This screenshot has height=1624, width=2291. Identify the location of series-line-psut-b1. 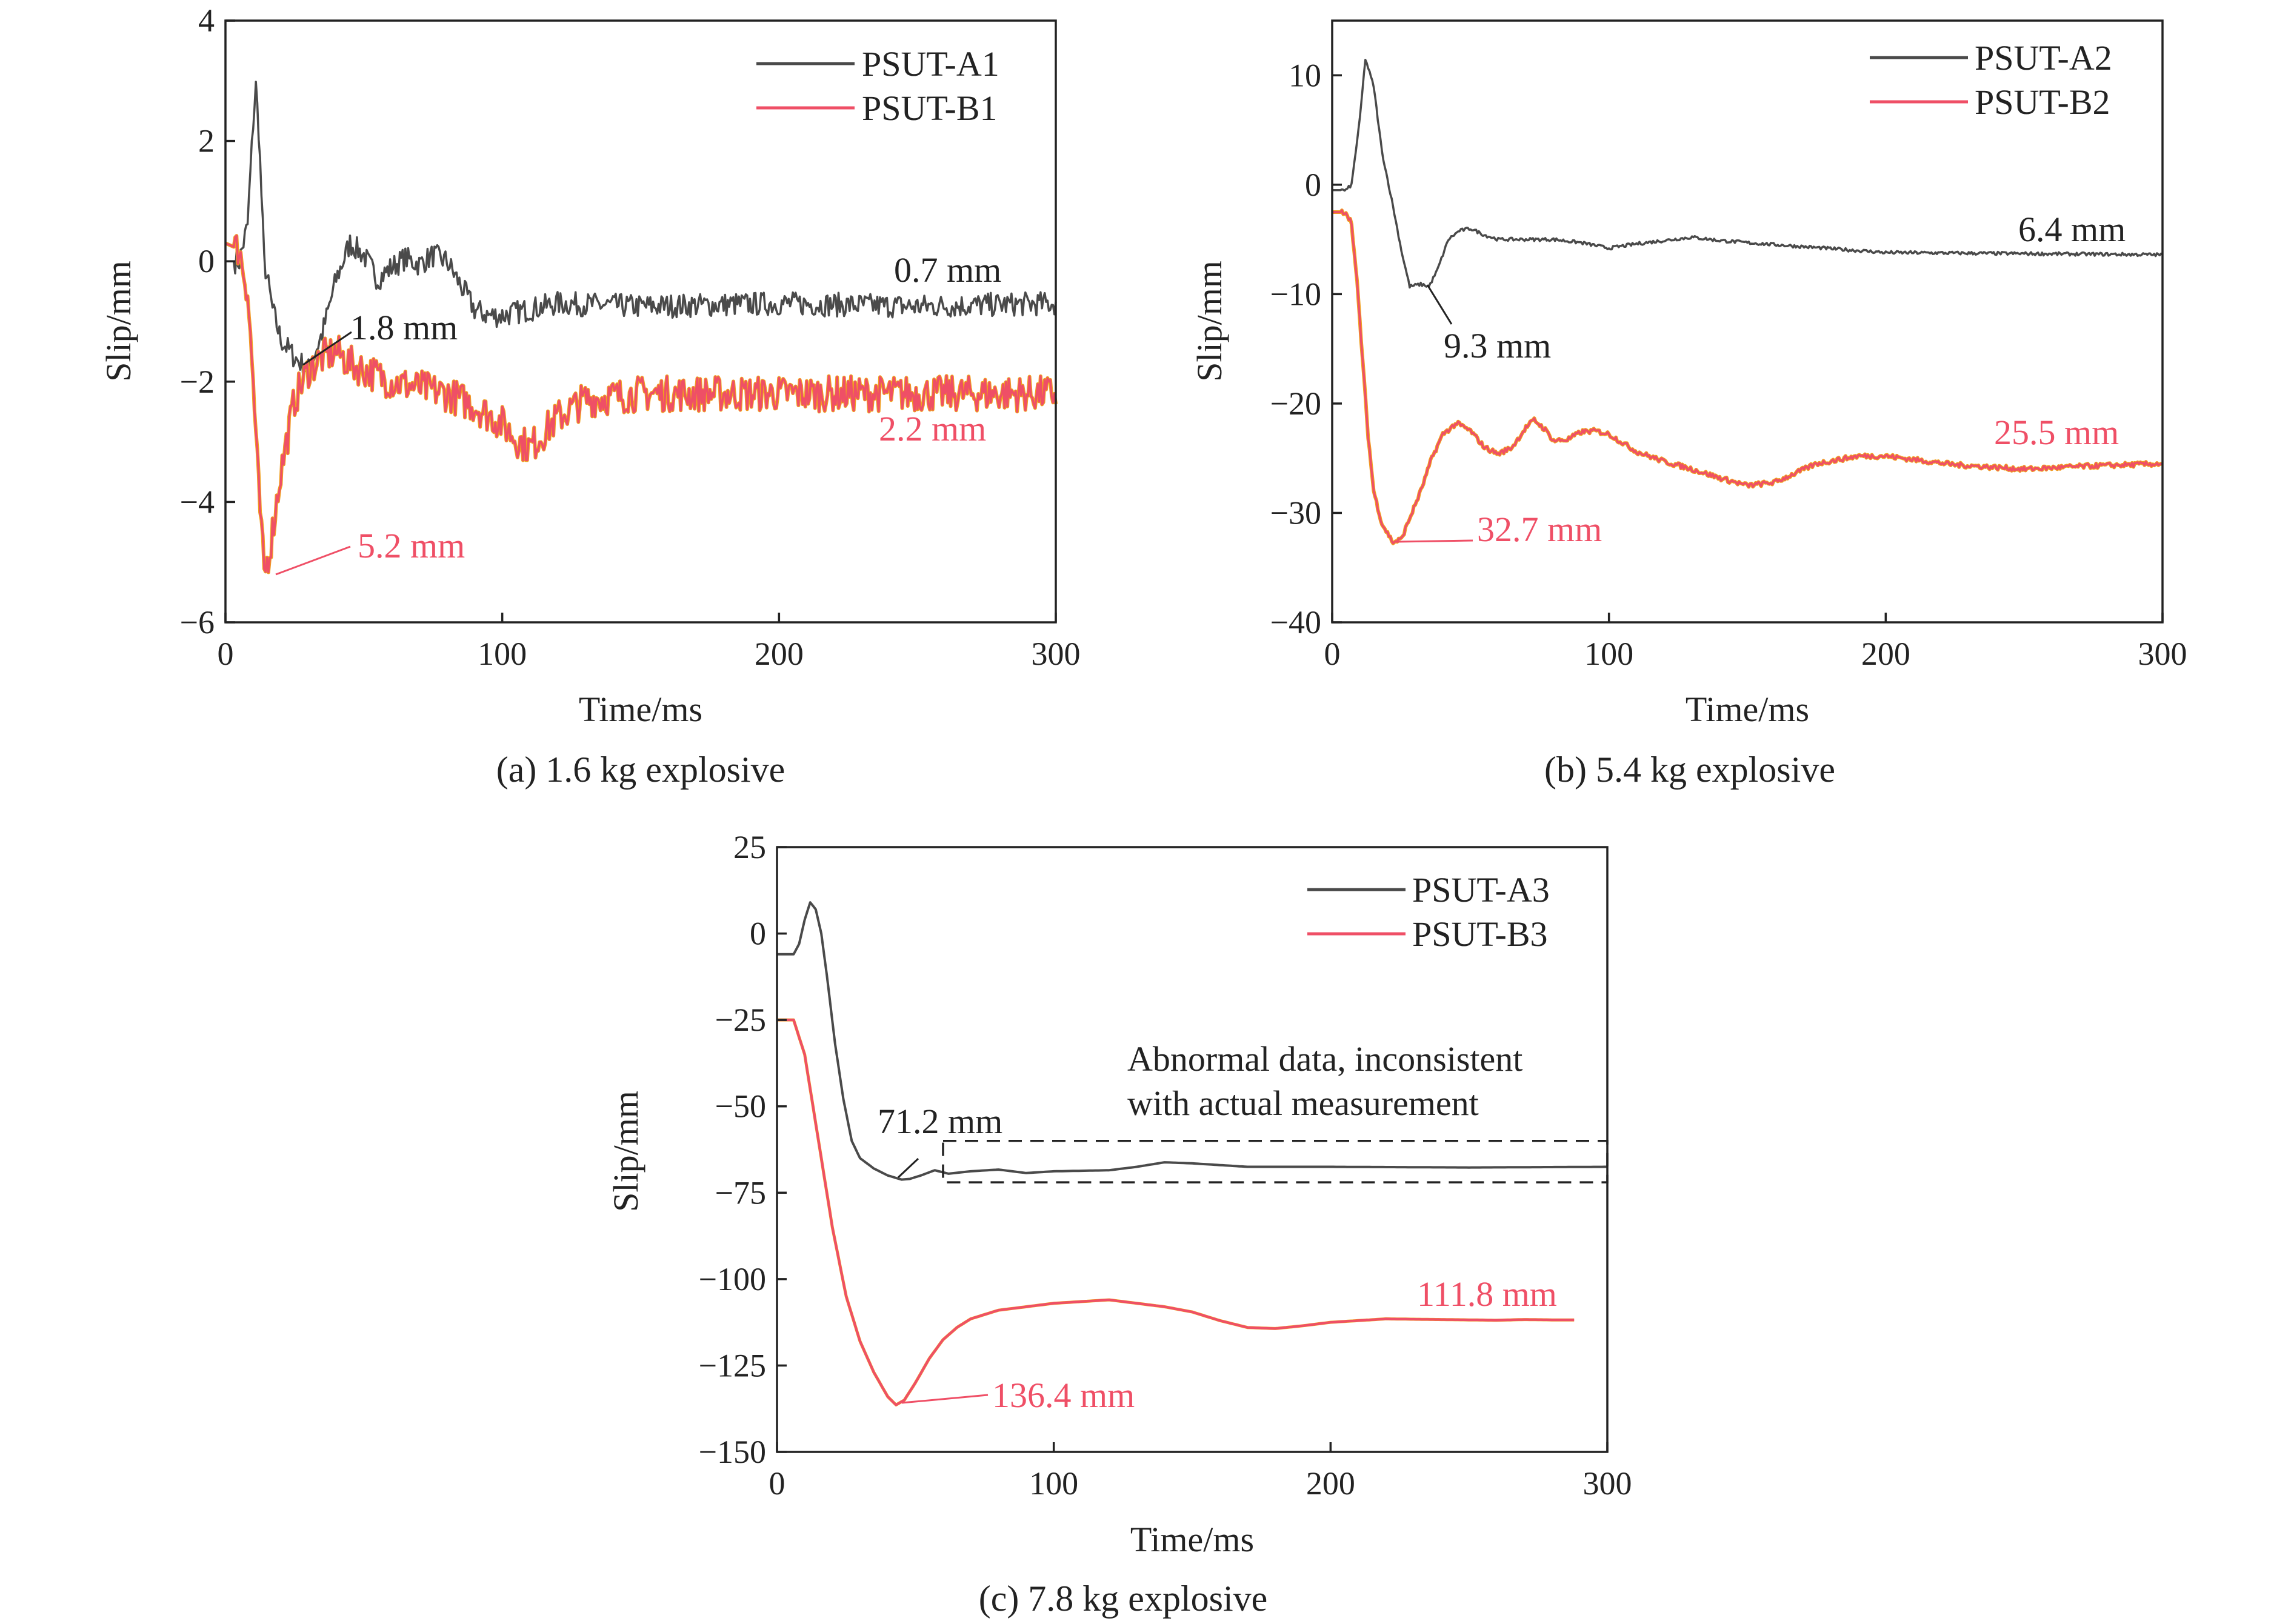
(641, 405).